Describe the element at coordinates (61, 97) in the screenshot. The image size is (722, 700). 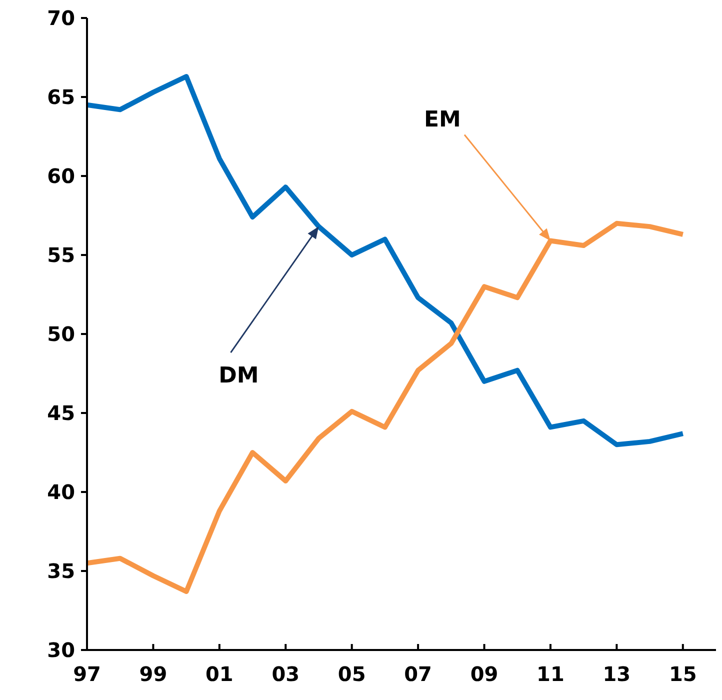
I see `y-tick-label: 65` at that location.